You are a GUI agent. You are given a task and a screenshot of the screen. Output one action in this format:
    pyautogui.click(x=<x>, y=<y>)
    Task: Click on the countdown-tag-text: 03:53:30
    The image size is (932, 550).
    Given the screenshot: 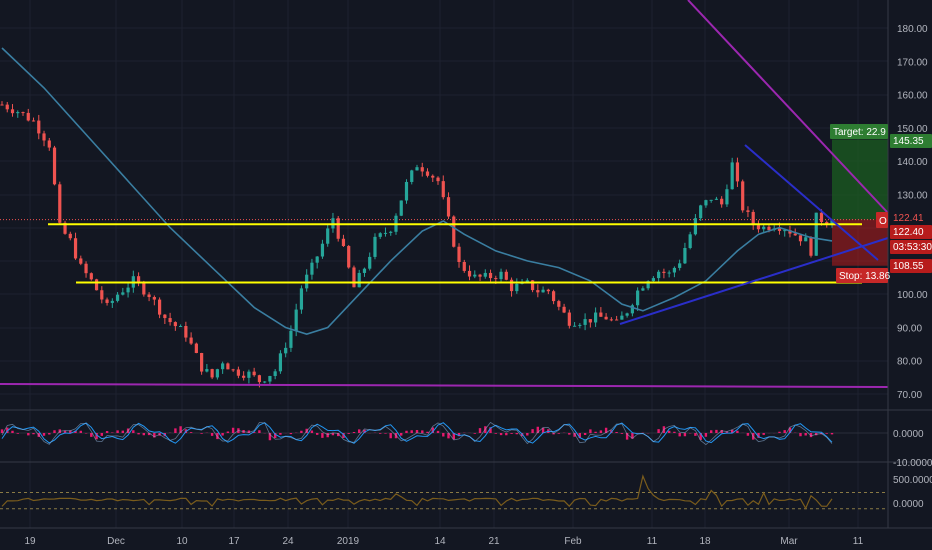 What is the action you would take?
    pyautogui.click(x=912, y=247)
    